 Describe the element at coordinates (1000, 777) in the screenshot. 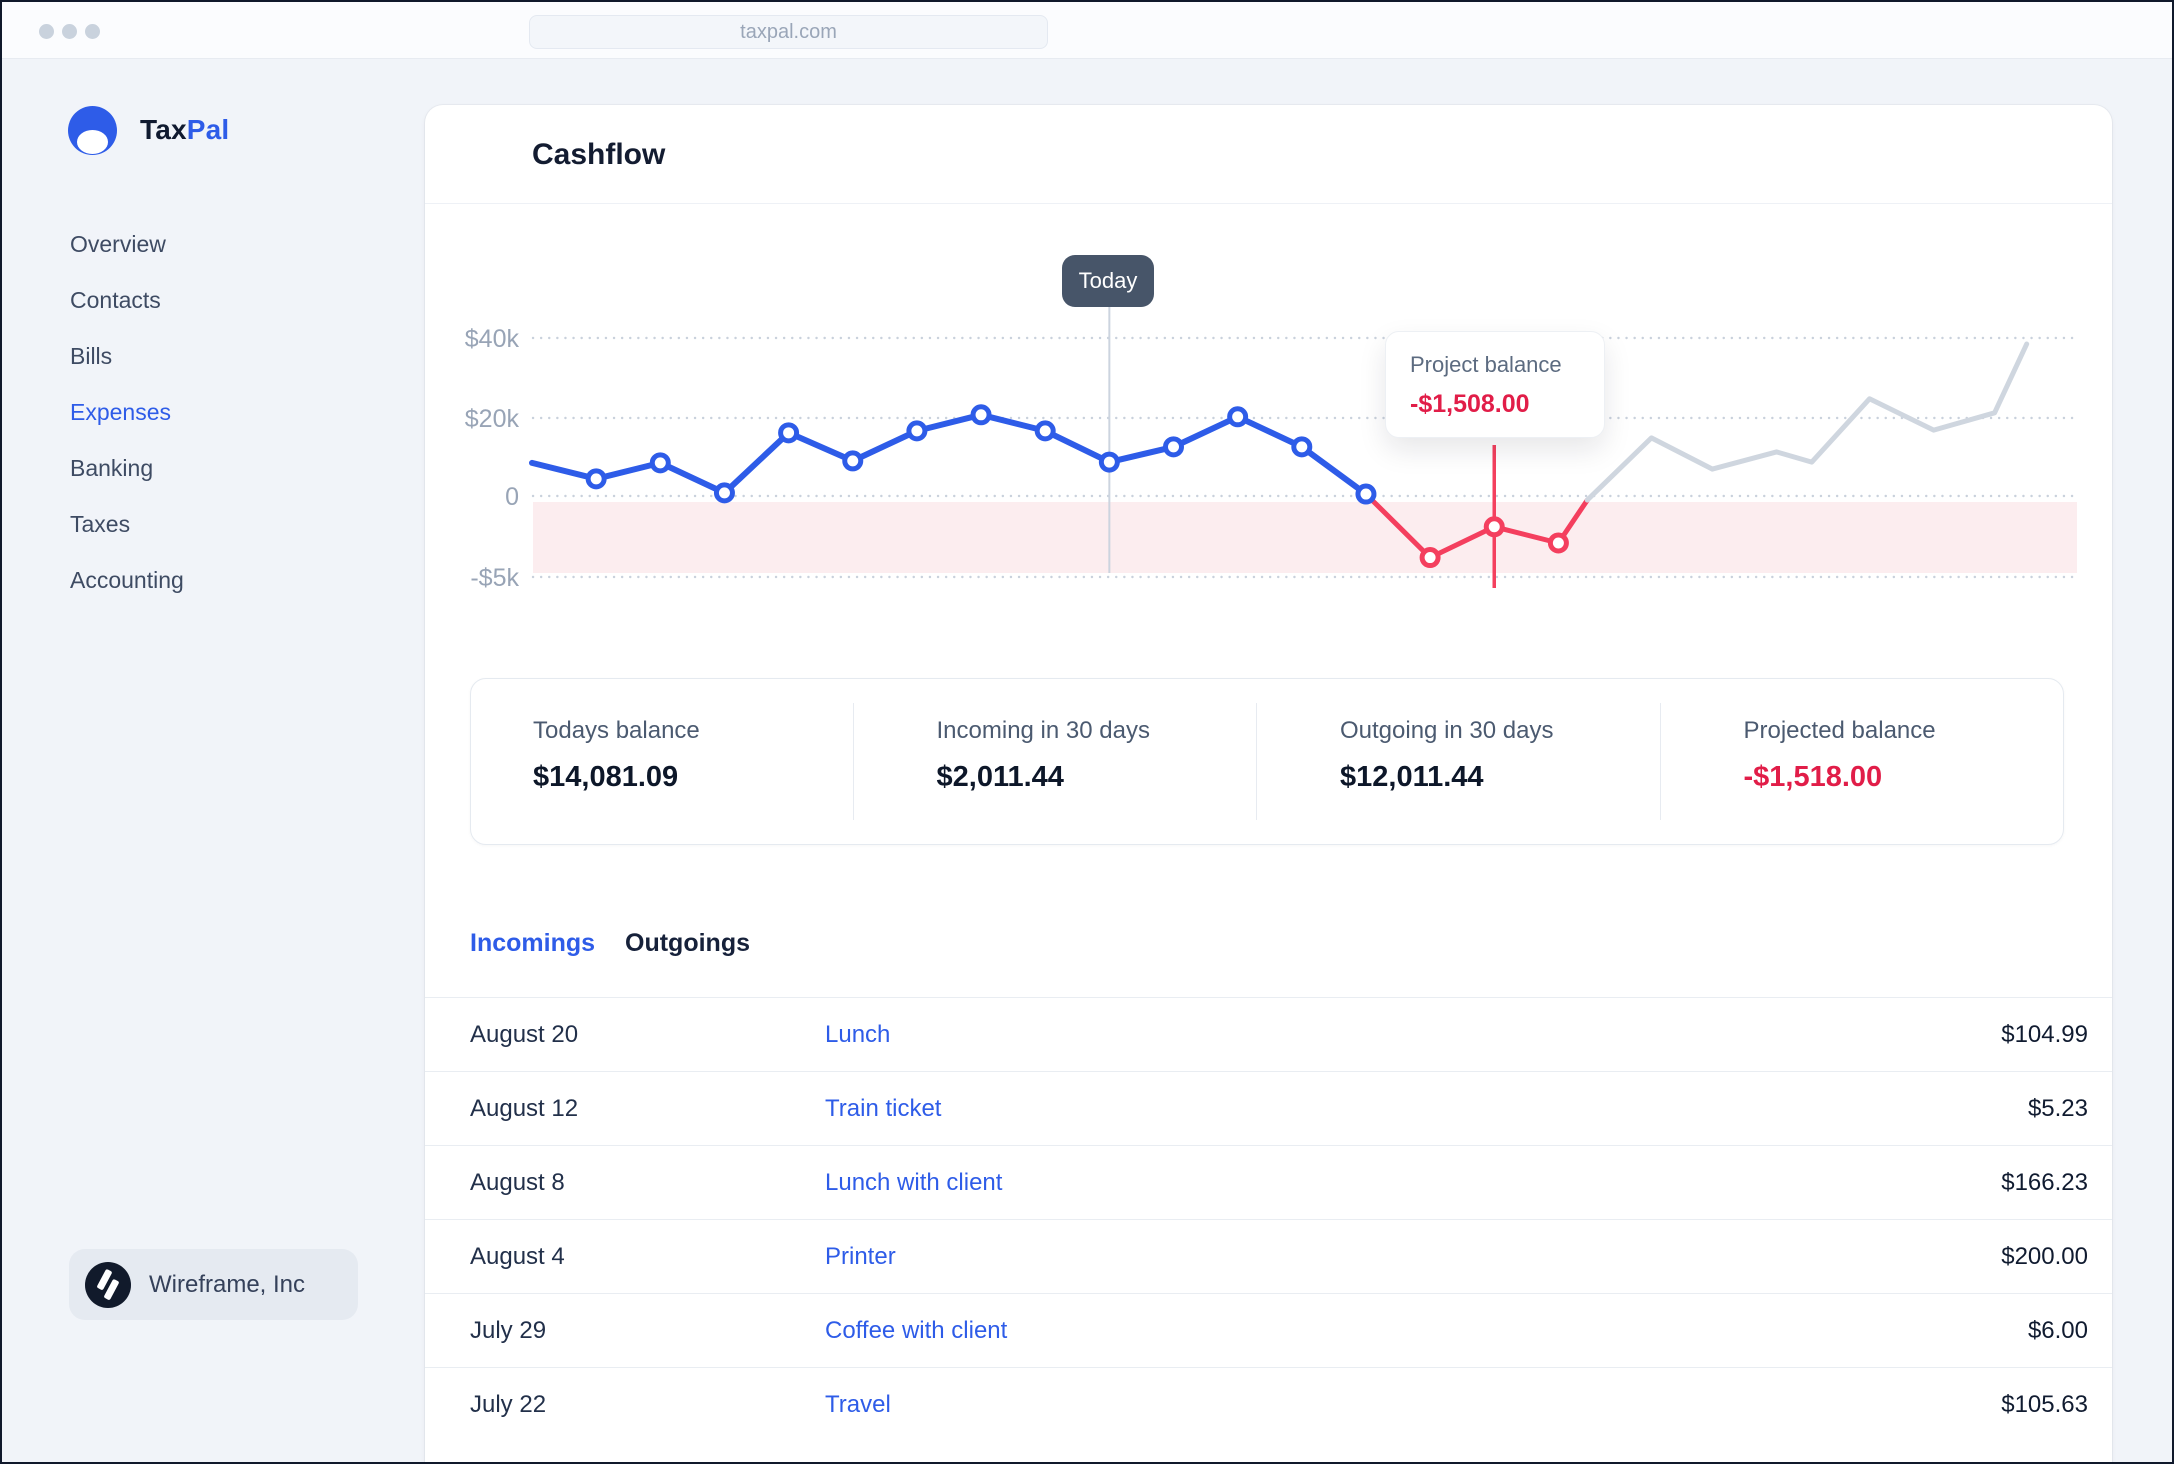

I see `stat-value: $2,011.44` at that location.